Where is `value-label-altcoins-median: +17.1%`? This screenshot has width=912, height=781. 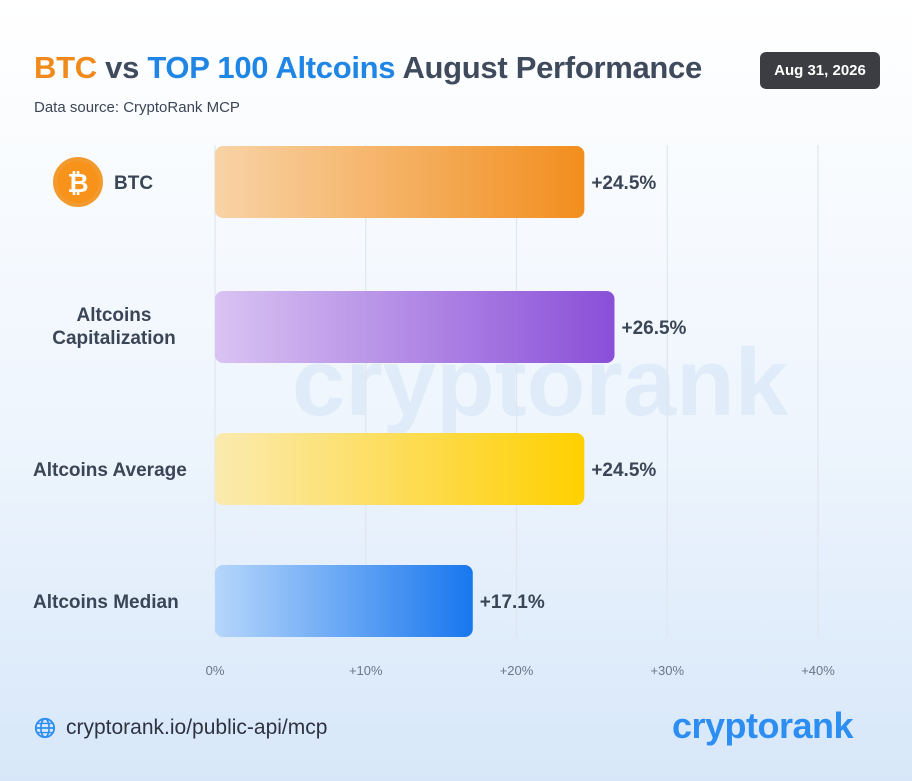
value-label-altcoins-median: +17.1% is located at coordinates (512, 602).